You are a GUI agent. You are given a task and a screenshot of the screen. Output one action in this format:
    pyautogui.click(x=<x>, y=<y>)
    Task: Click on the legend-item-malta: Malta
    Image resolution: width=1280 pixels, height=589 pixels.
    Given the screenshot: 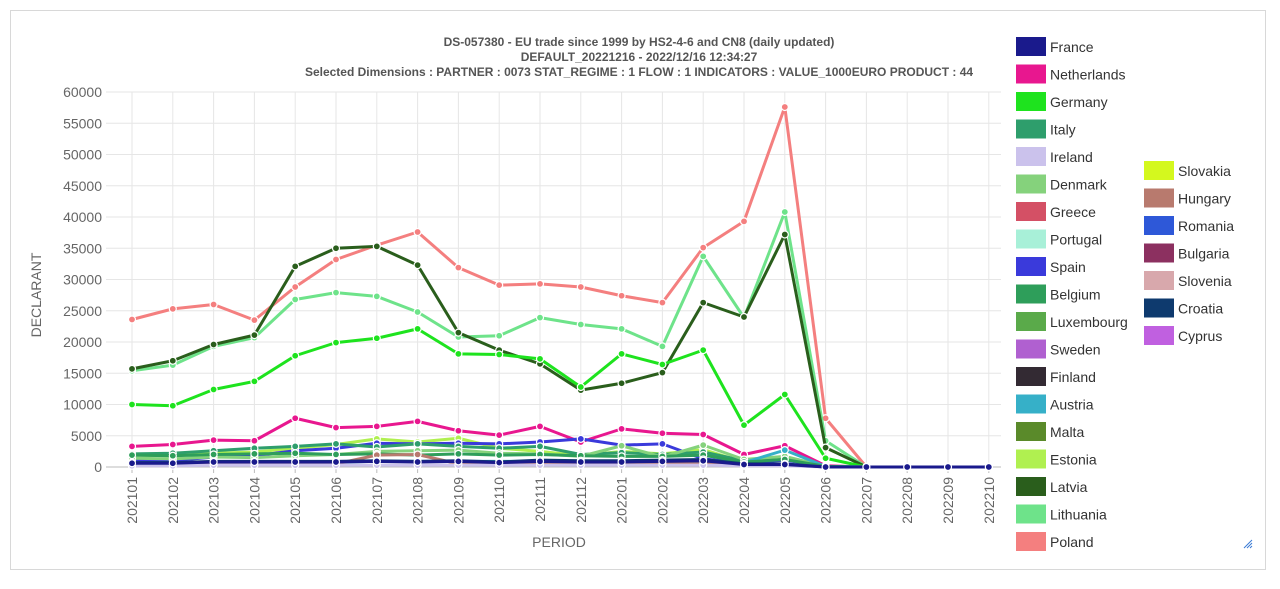 What is the action you would take?
    pyautogui.click(x=1050, y=431)
    